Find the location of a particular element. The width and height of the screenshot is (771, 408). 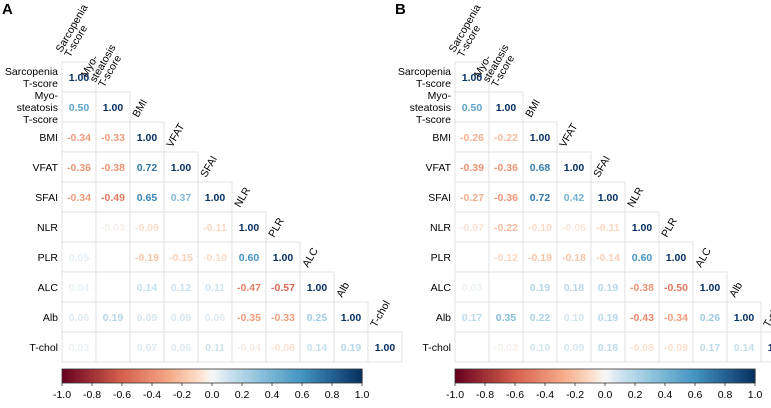

cell-value: -0.22 is located at coordinates (506, 138).